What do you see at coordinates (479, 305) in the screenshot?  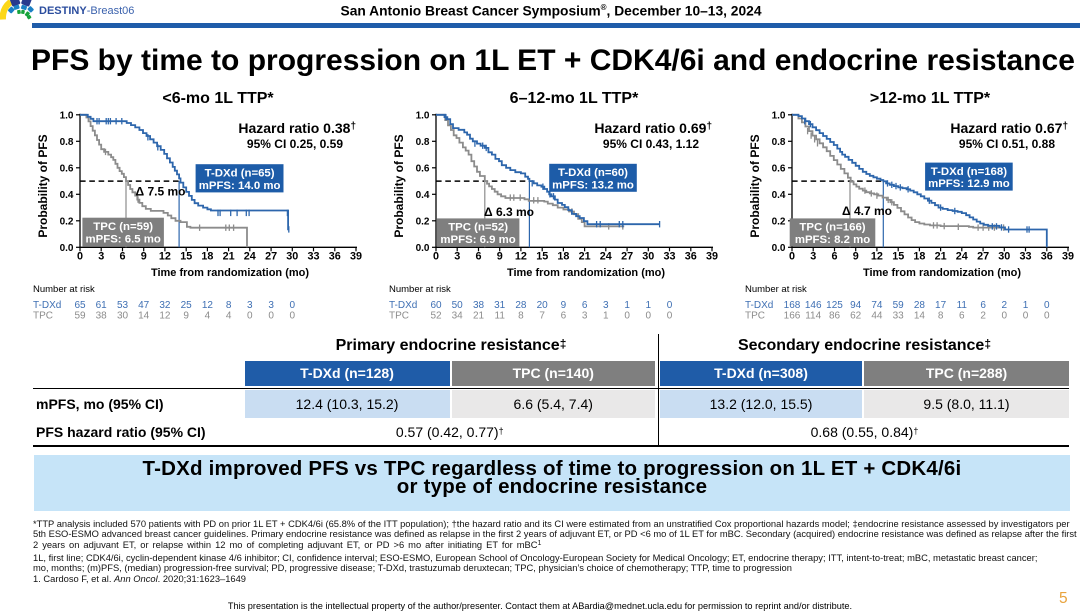 I see `svg-text: 38` at bounding box center [479, 305].